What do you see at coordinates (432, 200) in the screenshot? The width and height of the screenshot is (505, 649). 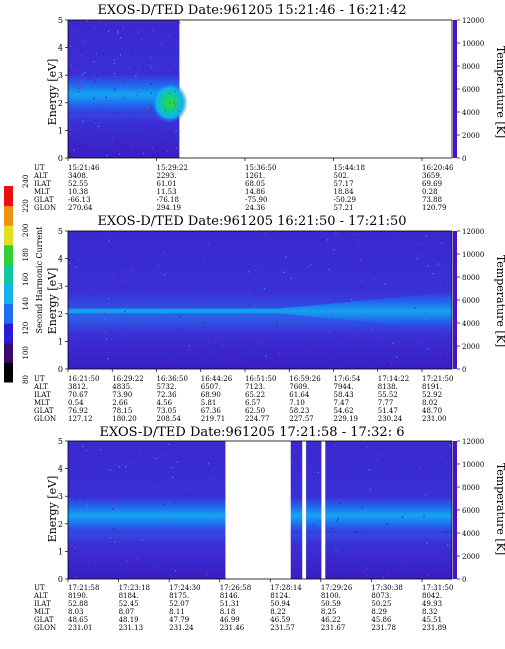 I see `ephemeris-value: 73.88` at bounding box center [432, 200].